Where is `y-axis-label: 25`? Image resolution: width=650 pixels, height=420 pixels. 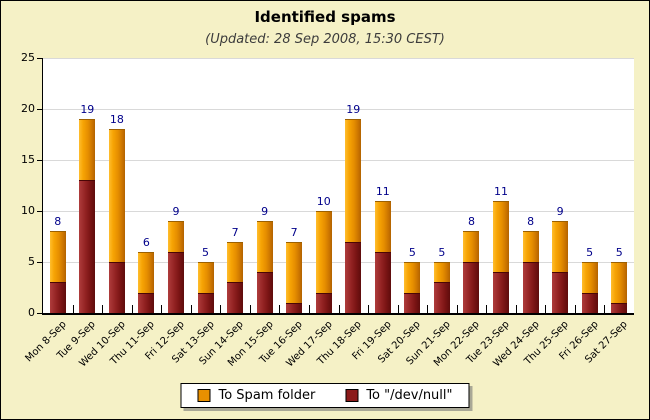 y-axis-label: 25 is located at coordinates (28, 57).